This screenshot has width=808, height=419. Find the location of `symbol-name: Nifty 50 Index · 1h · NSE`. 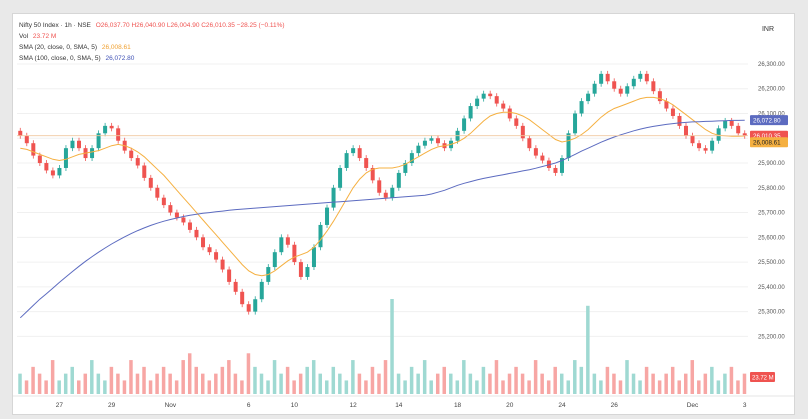

symbol-name: Nifty 50 Index · 1h · NSE is located at coordinates (55, 25).